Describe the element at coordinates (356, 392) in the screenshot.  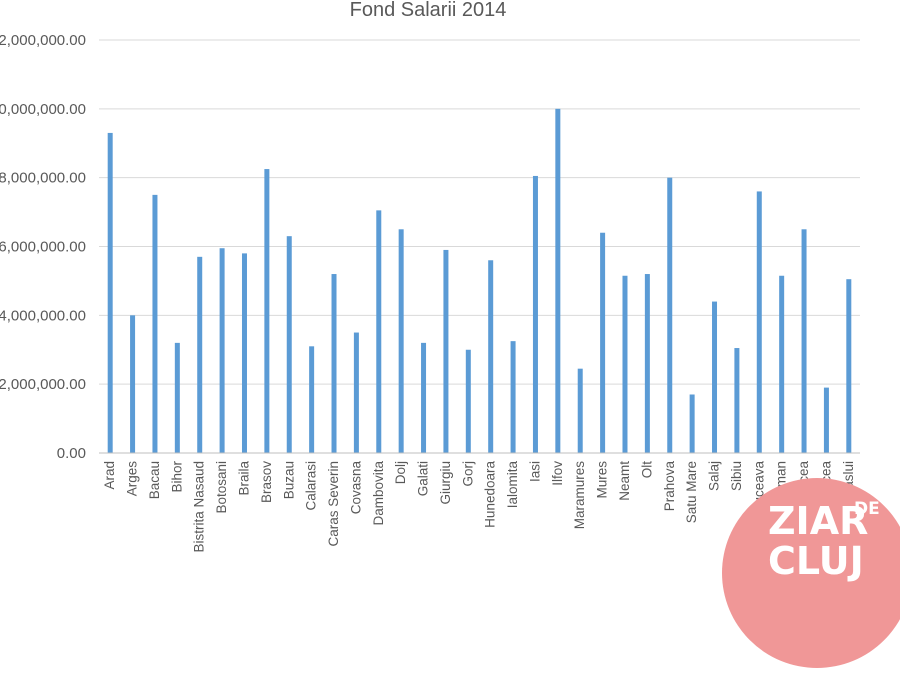
I see `bar-covasna` at that location.